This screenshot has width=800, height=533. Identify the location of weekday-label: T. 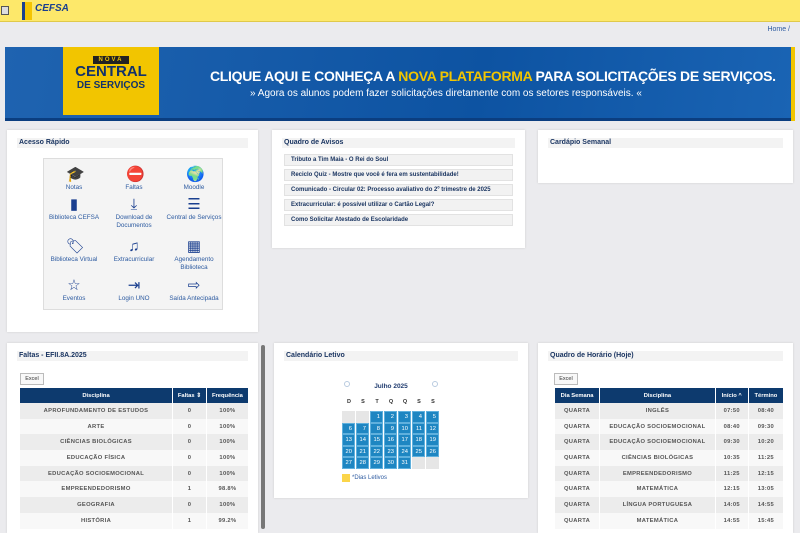
(377, 402).